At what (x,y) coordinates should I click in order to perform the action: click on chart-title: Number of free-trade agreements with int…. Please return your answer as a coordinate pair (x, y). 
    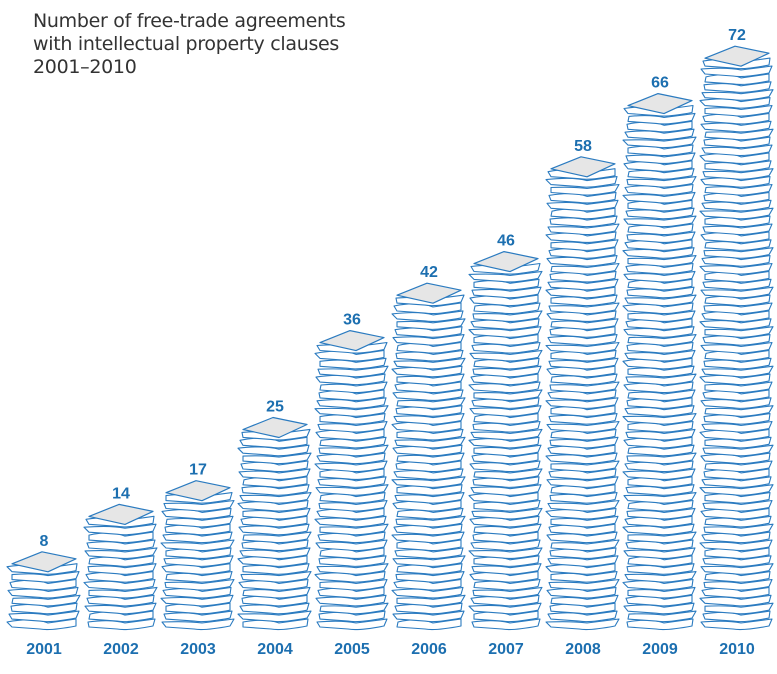
    Looking at the image, I should click on (203, 44).